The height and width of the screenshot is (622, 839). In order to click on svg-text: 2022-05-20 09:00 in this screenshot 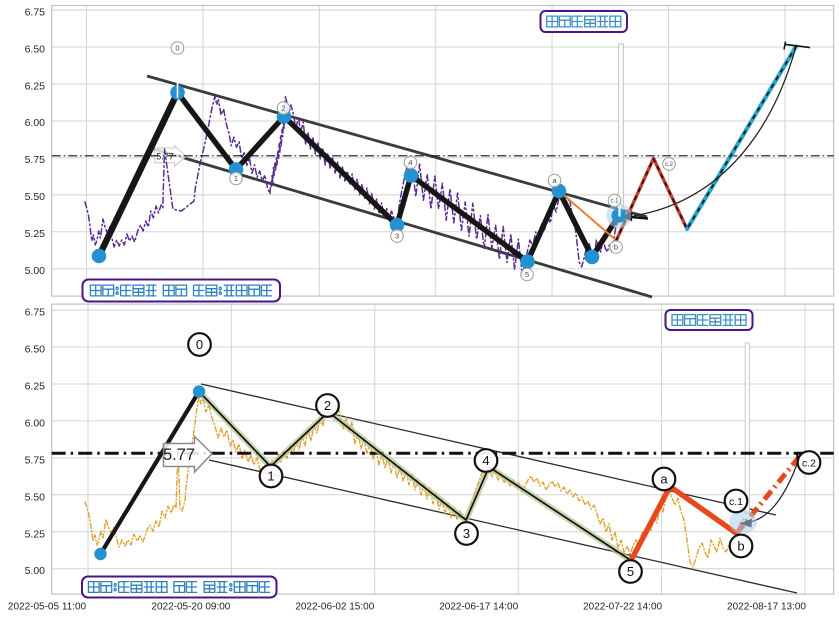, I will do `click(190, 606)`.